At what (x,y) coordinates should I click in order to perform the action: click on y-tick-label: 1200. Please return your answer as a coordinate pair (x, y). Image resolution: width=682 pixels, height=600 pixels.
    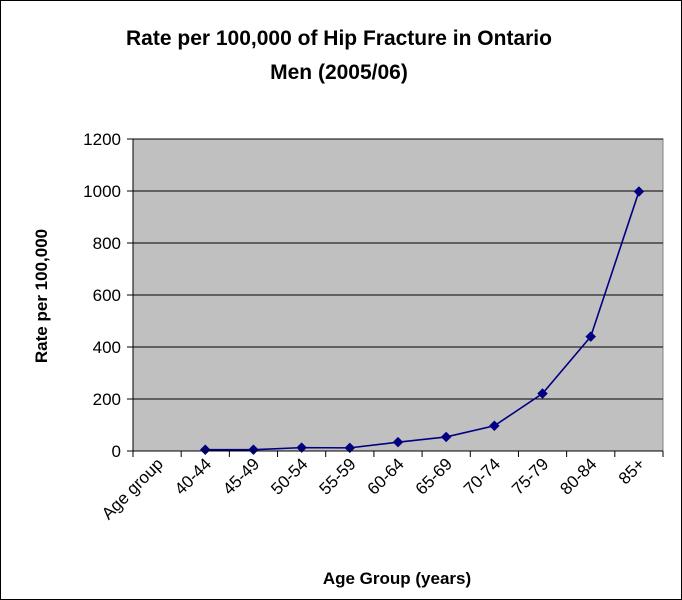
    Looking at the image, I should click on (102, 139).